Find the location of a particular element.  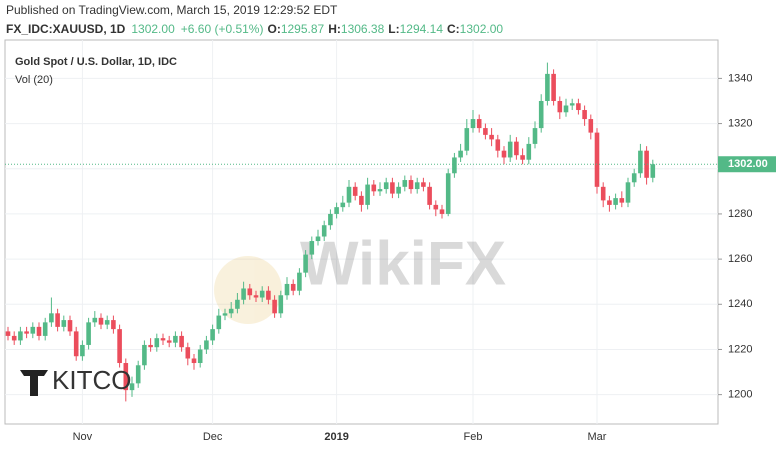

y-tick-label: 1200 is located at coordinates (740, 395).